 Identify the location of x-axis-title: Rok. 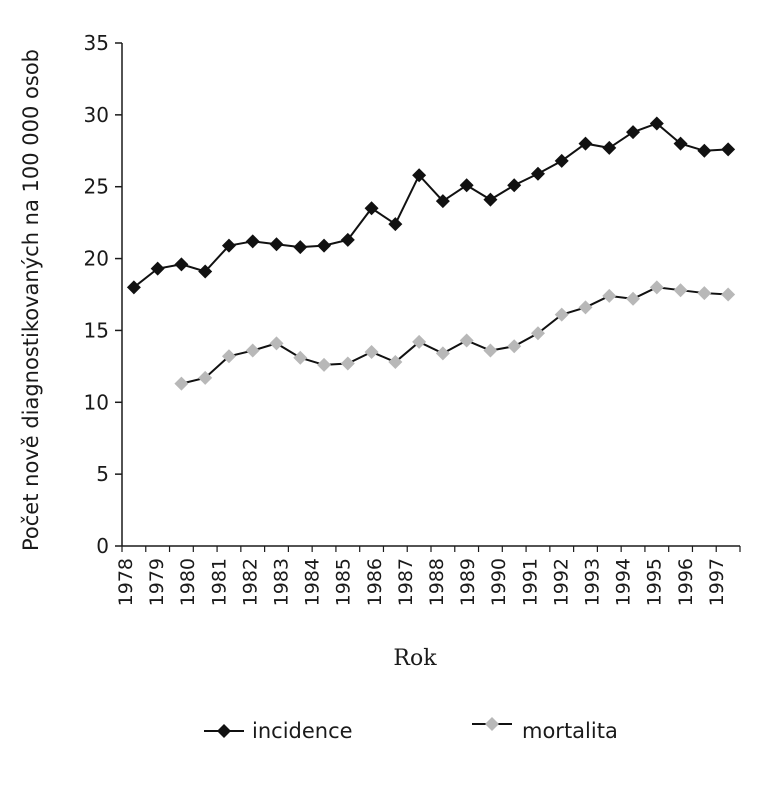
(415, 658).